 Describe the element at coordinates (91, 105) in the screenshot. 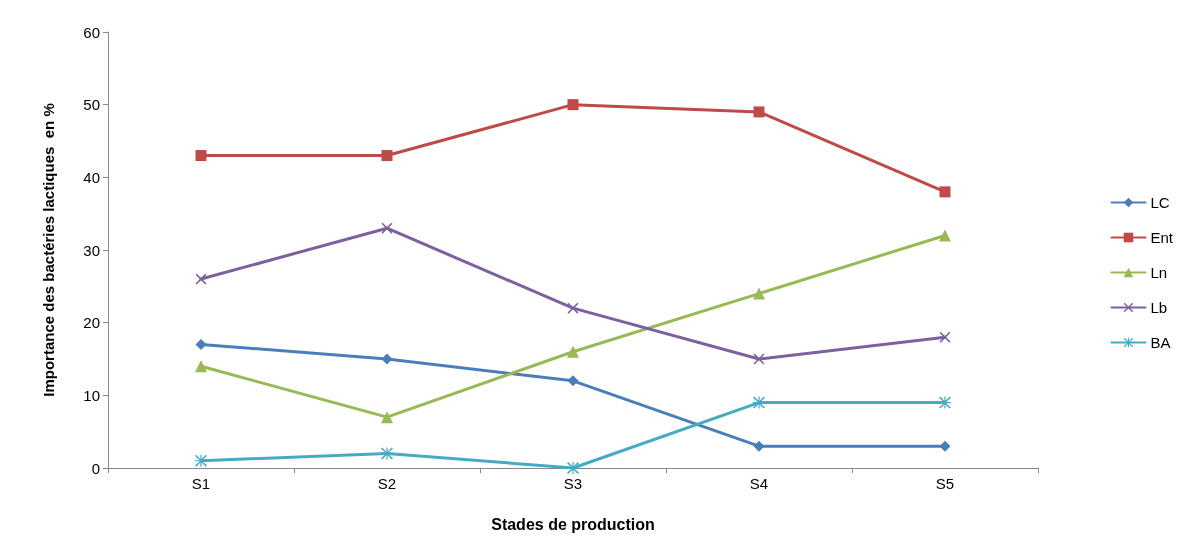

I see `y-tick-label: 50` at that location.